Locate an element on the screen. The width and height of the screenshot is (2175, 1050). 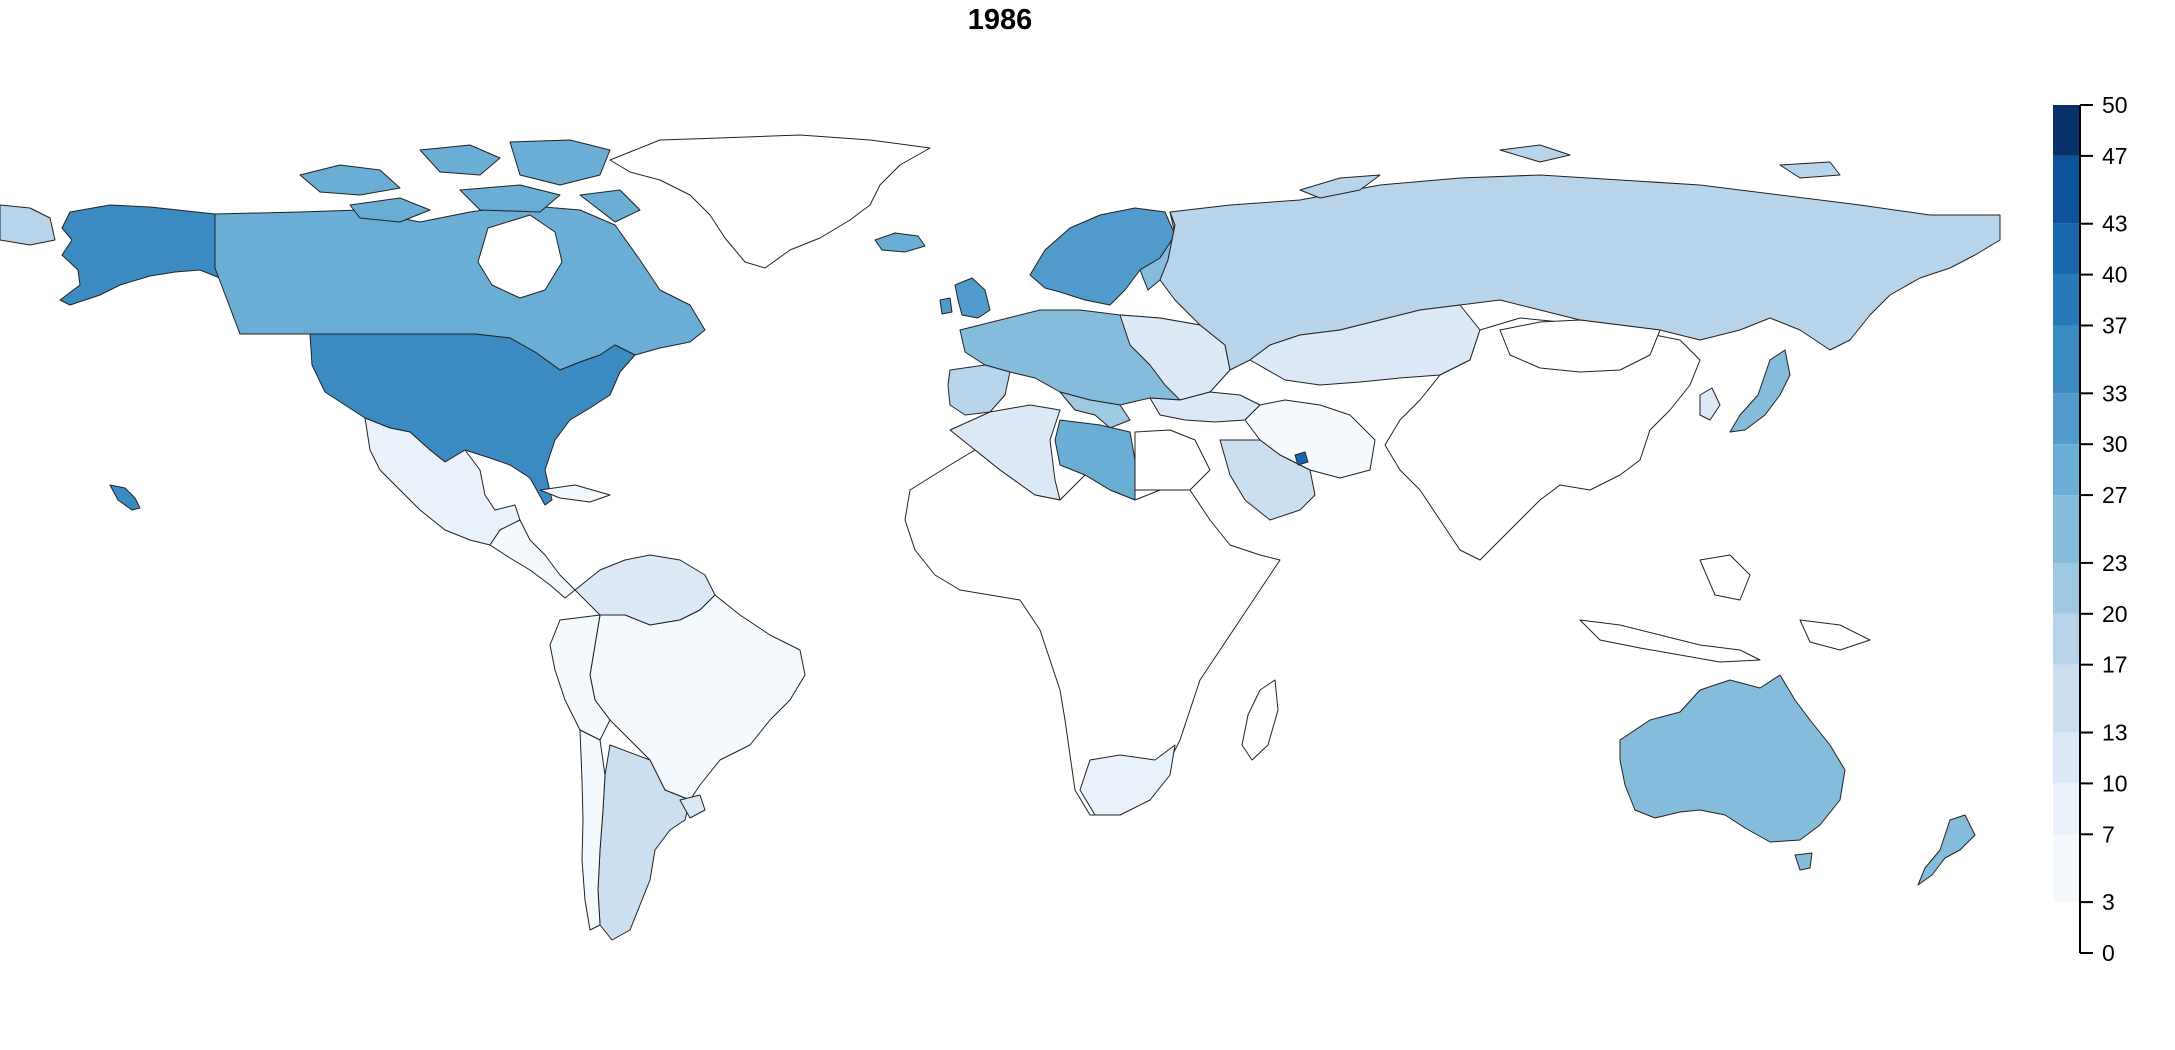
legend-tick-label: 30 is located at coordinates (2115, 444).